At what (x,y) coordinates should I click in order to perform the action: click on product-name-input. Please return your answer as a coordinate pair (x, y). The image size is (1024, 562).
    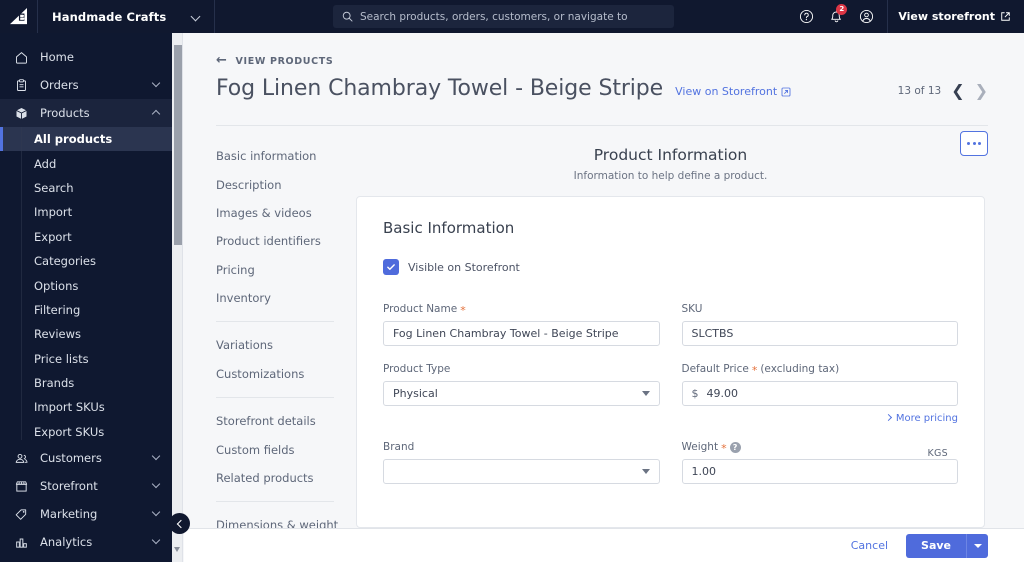
    Looking at the image, I should click on (521, 333).